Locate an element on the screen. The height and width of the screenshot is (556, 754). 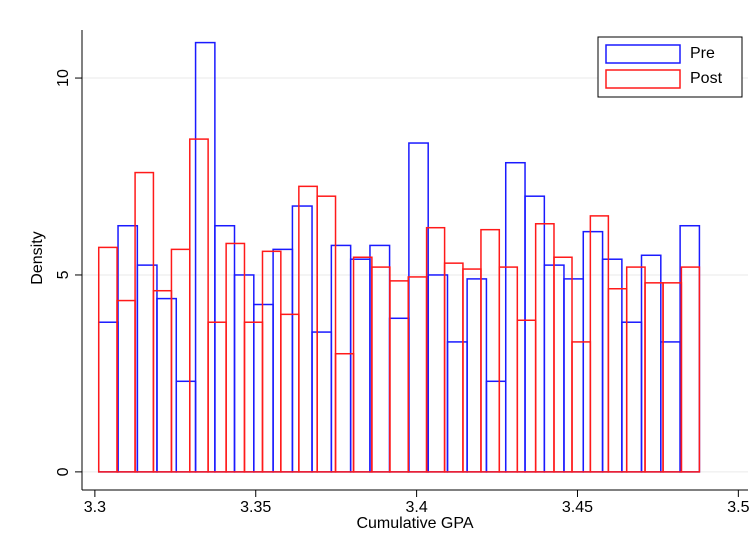
x-tick-label: 3.3 is located at coordinates (95, 507).